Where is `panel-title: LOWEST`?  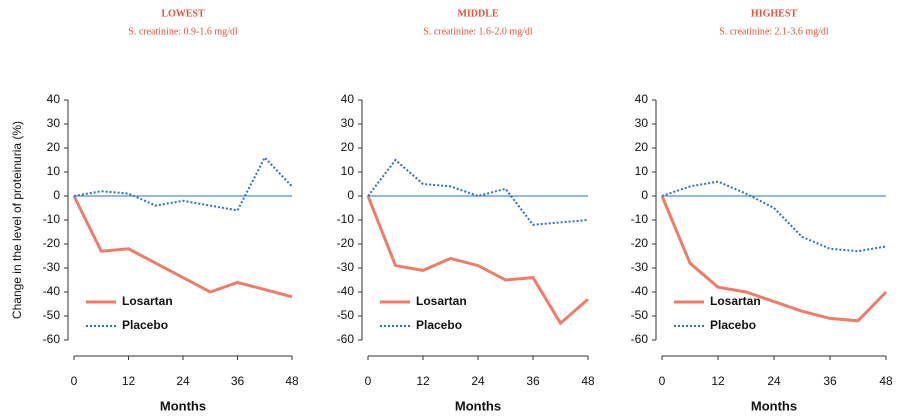 panel-title: LOWEST is located at coordinates (183, 13).